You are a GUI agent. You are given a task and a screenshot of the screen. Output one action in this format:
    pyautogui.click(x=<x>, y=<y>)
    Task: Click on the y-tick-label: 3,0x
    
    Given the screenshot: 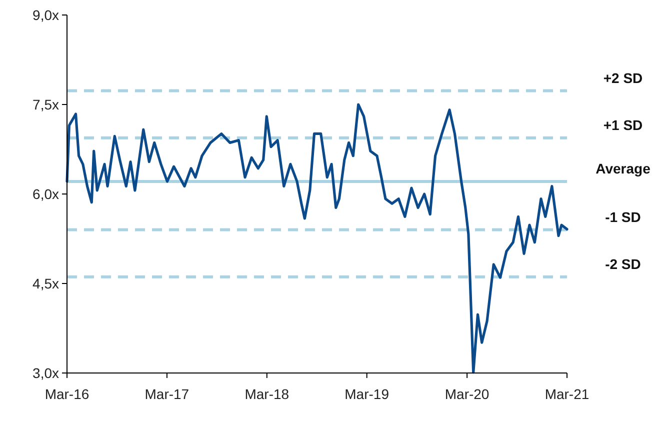 What is the action you would take?
    pyautogui.click(x=45, y=372)
    